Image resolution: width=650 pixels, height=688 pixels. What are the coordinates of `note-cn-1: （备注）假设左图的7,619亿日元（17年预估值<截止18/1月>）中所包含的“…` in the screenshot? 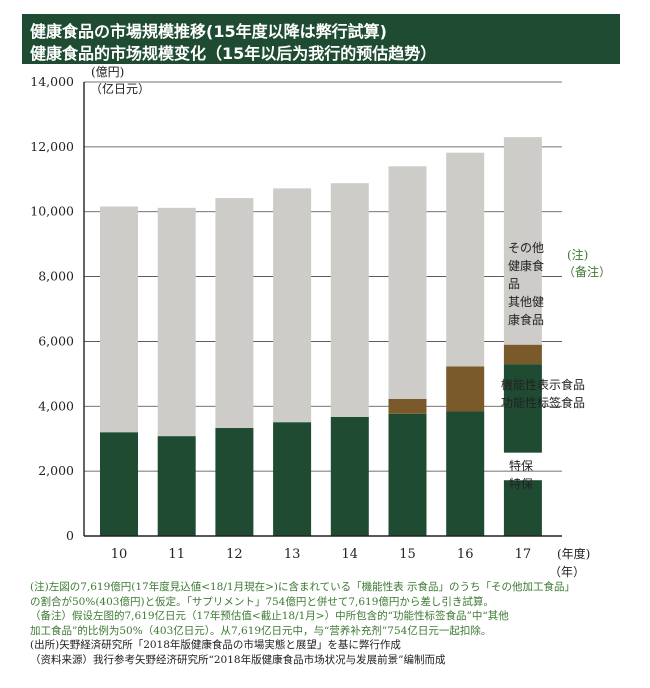 It's located at (269, 616).